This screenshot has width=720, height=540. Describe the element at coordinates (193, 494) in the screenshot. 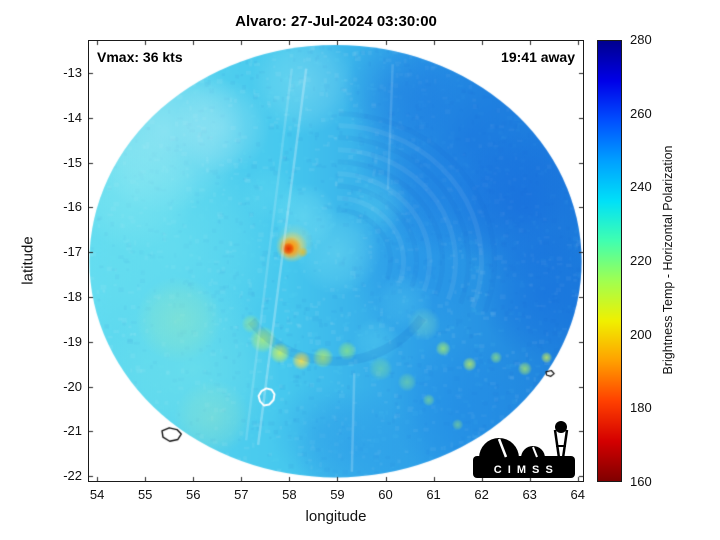

I see `x-tick-label: 56` at that location.